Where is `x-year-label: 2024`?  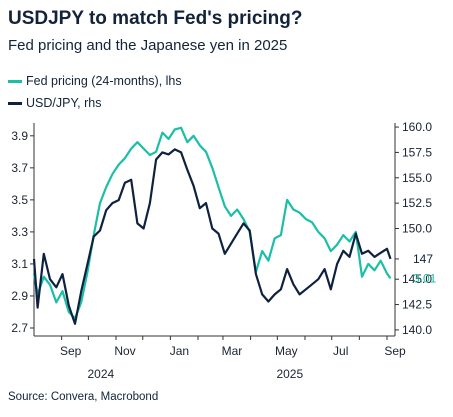 x-year-label: 2024 is located at coordinates (101, 374).